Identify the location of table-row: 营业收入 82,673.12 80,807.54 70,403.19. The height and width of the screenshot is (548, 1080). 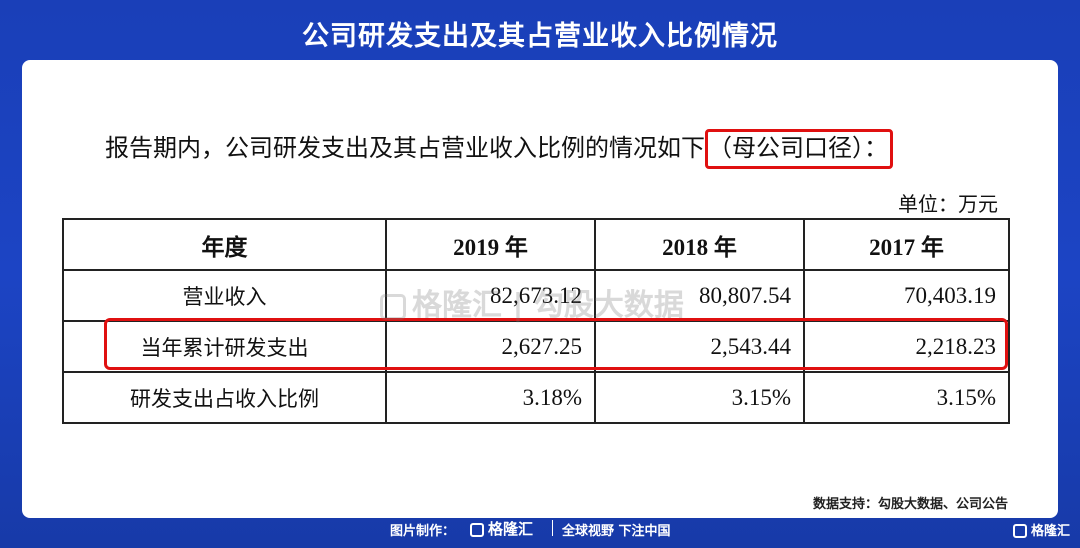
(536, 295).